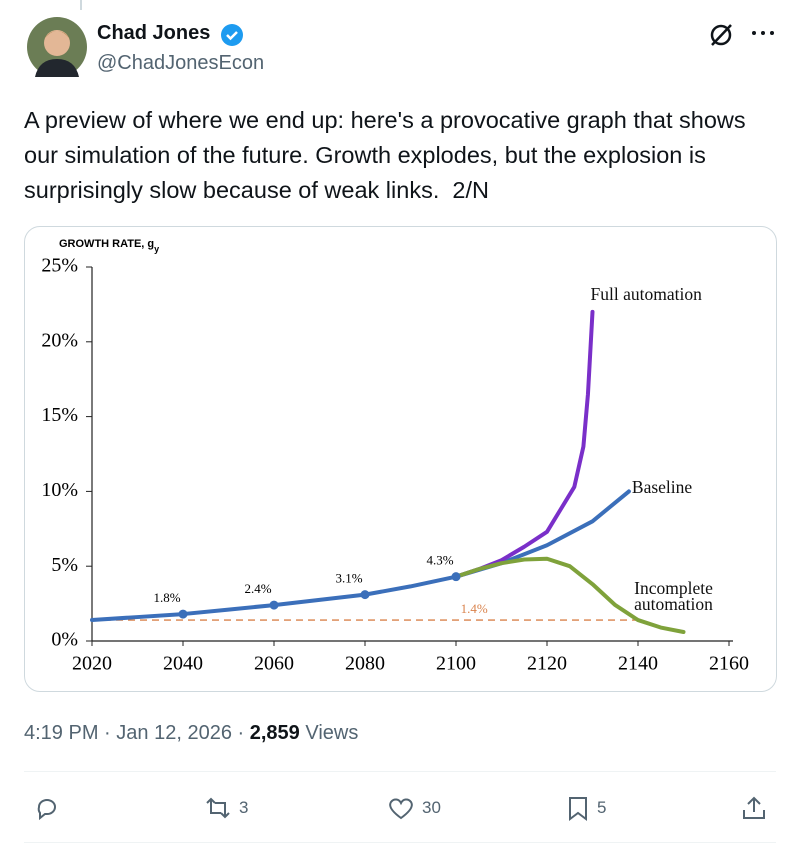 This screenshot has width=801, height=844. What do you see at coordinates (174, 733) in the screenshot?
I see `date: Jan 12, 2026` at bounding box center [174, 733].